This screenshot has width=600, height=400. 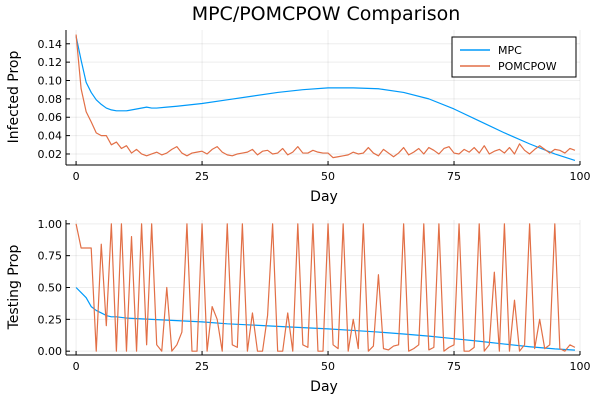 I want to click on legend-box, so click(x=514, y=57).